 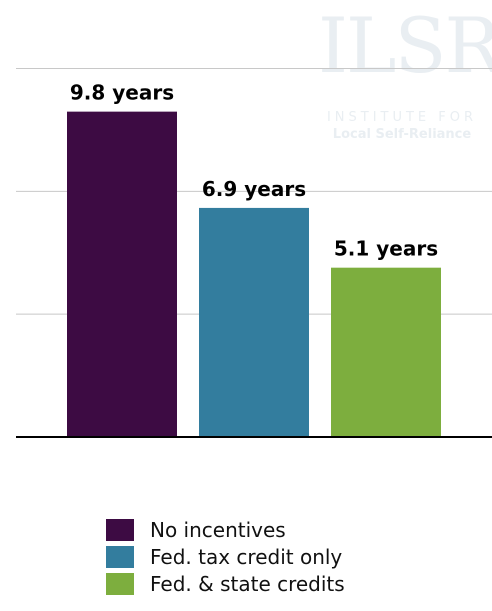 I want to click on legend-label: Fed. & state credits, so click(x=247, y=583).